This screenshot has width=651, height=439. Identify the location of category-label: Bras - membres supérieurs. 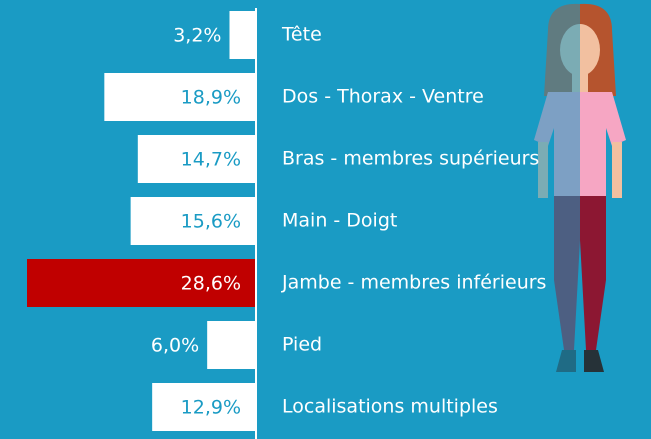
(410, 159).